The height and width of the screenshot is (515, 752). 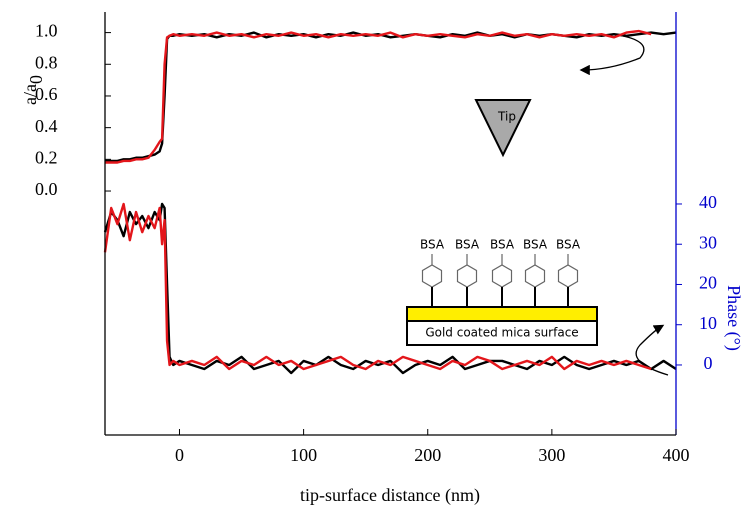 What do you see at coordinates (30, 94) in the screenshot?
I see `y-axis-title-main: a/a` at bounding box center [30, 94].